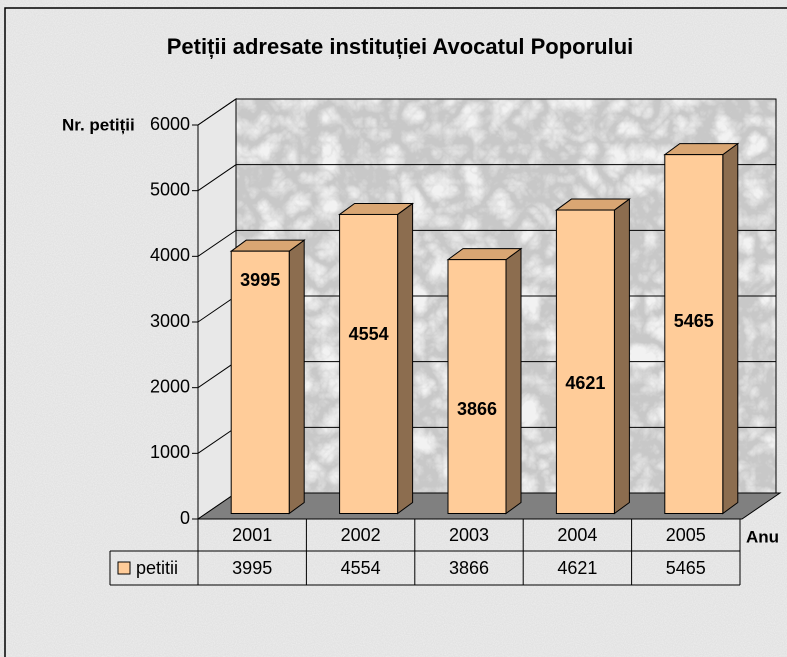 The image size is (787, 657). What do you see at coordinates (686, 568) in the screenshot?
I see `table-value: 5465` at bounding box center [686, 568].